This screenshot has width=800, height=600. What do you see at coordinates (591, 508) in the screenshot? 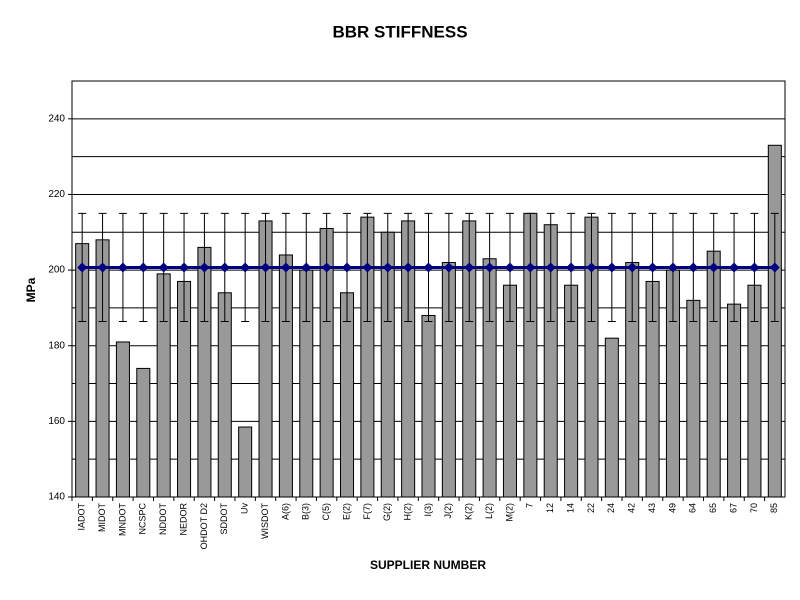
I see `x-tick-label: 22` at bounding box center [591, 508].